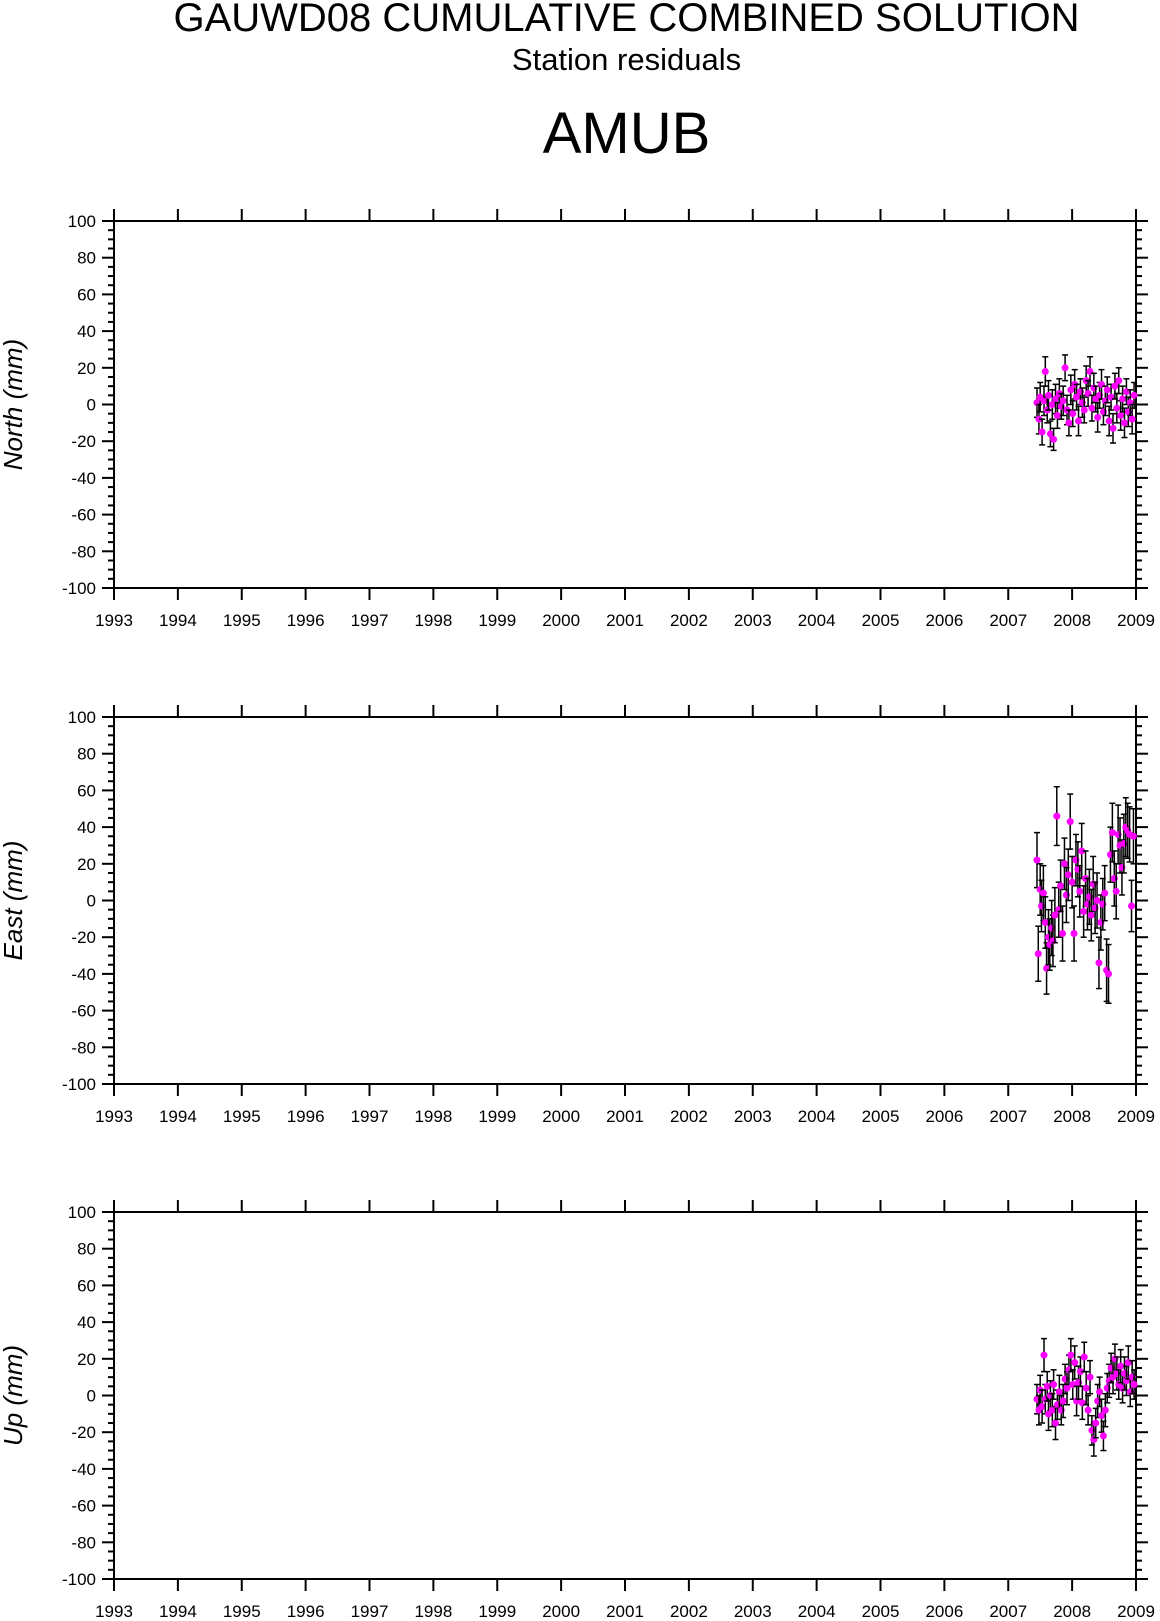 This screenshot has height=1621, width=1160. I want to click on y-tick-label: -40, so click(83, 1469).